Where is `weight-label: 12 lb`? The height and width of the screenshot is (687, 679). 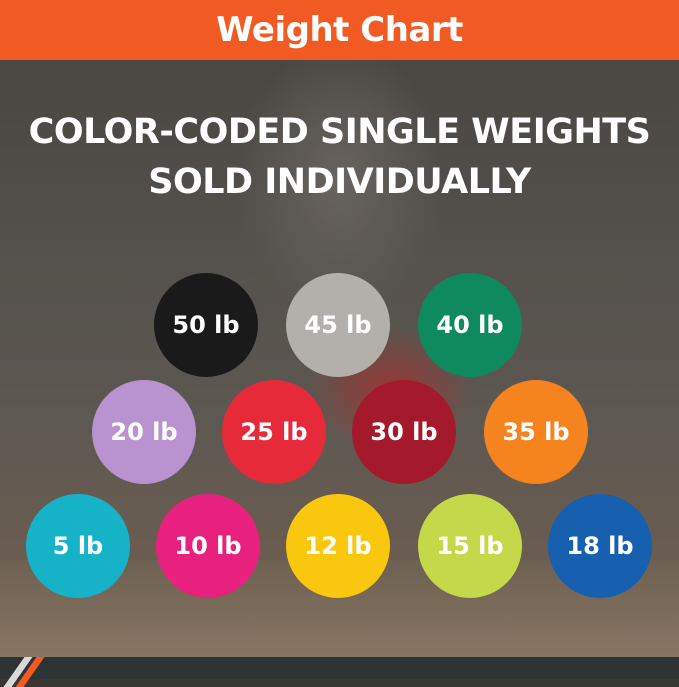 weight-label: 12 lb is located at coordinates (338, 546).